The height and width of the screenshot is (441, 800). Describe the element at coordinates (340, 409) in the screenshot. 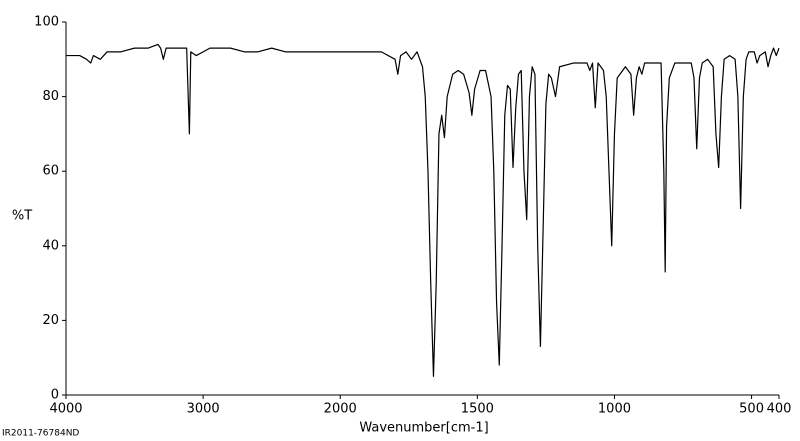

I see `x-tick-label: 2000` at that location.